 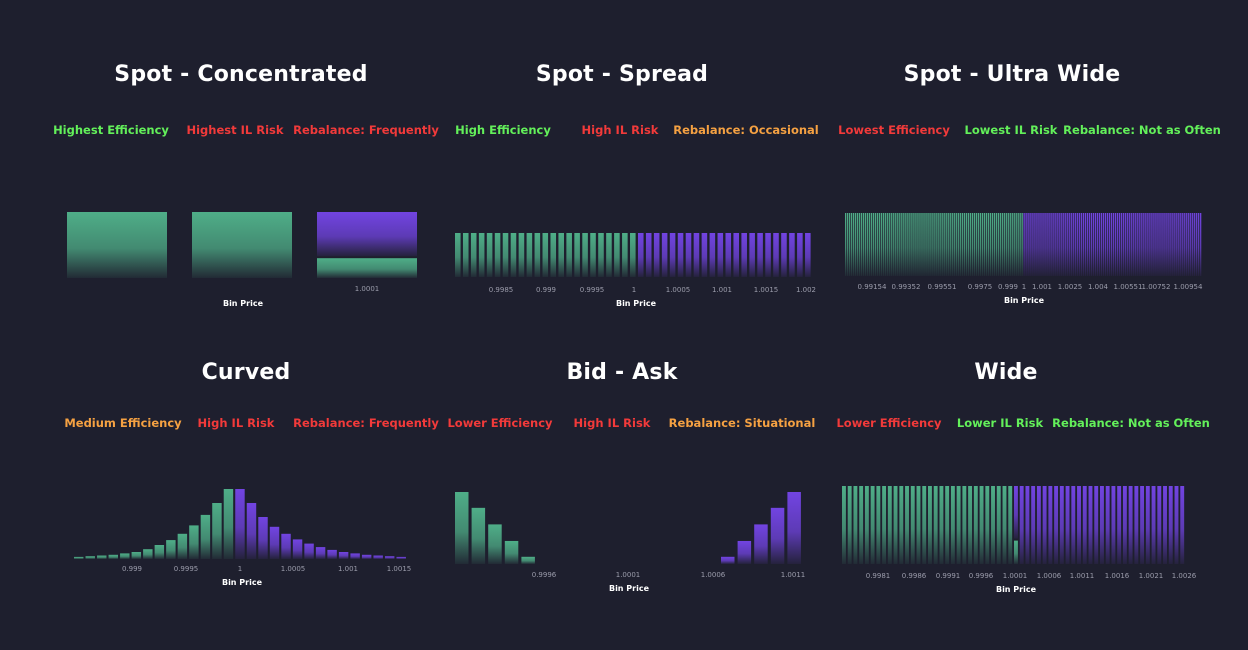 What do you see at coordinates (942, 287) in the screenshot?
I see `tick-label: 0.99551` at bounding box center [942, 287].